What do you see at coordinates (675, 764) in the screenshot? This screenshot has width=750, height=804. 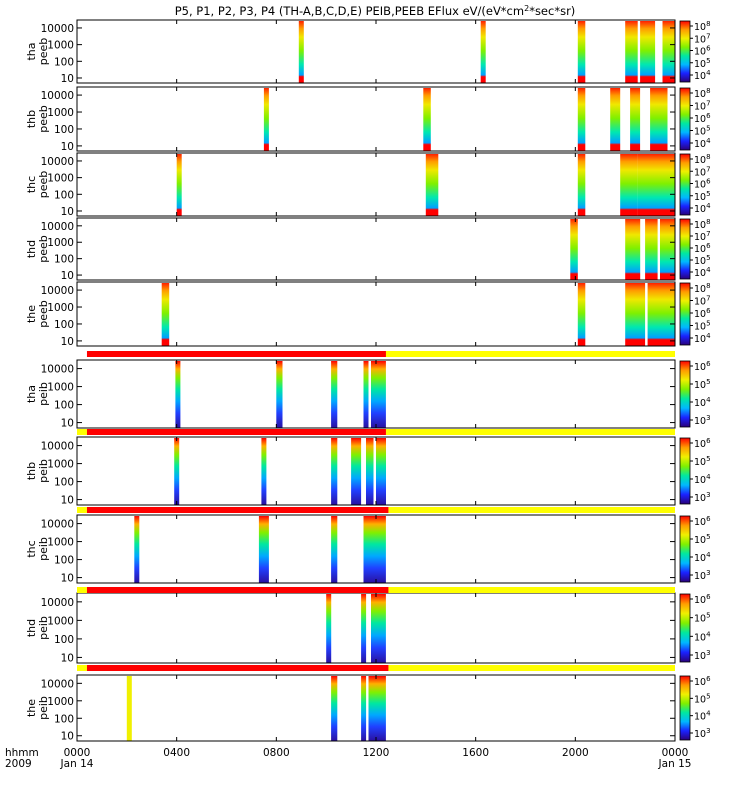 I see `x-tick-sublabel: Jan 15` at bounding box center [675, 764].